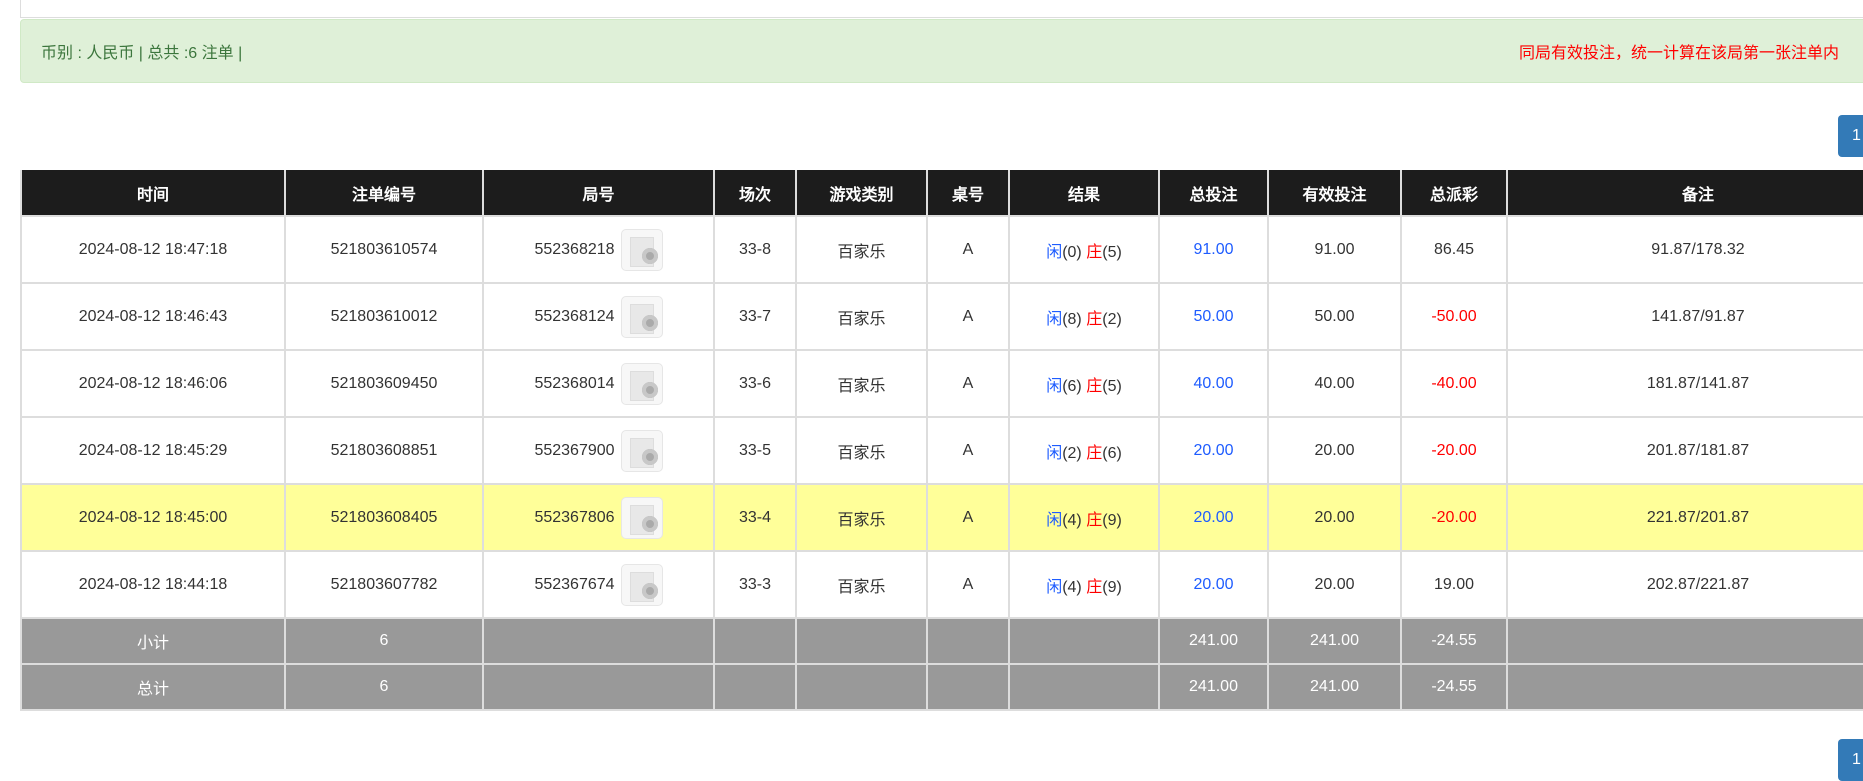 Image resolution: width=1863 pixels, height=781 pixels. What do you see at coordinates (1684, 193) in the screenshot?
I see `header-note: 备注` at bounding box center [1684, 193].